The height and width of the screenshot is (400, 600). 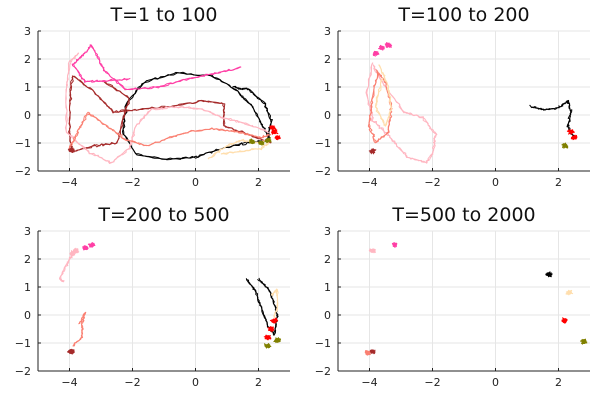 I want to click on panel-title: T=100 to 200, so click(x=463, y=15).